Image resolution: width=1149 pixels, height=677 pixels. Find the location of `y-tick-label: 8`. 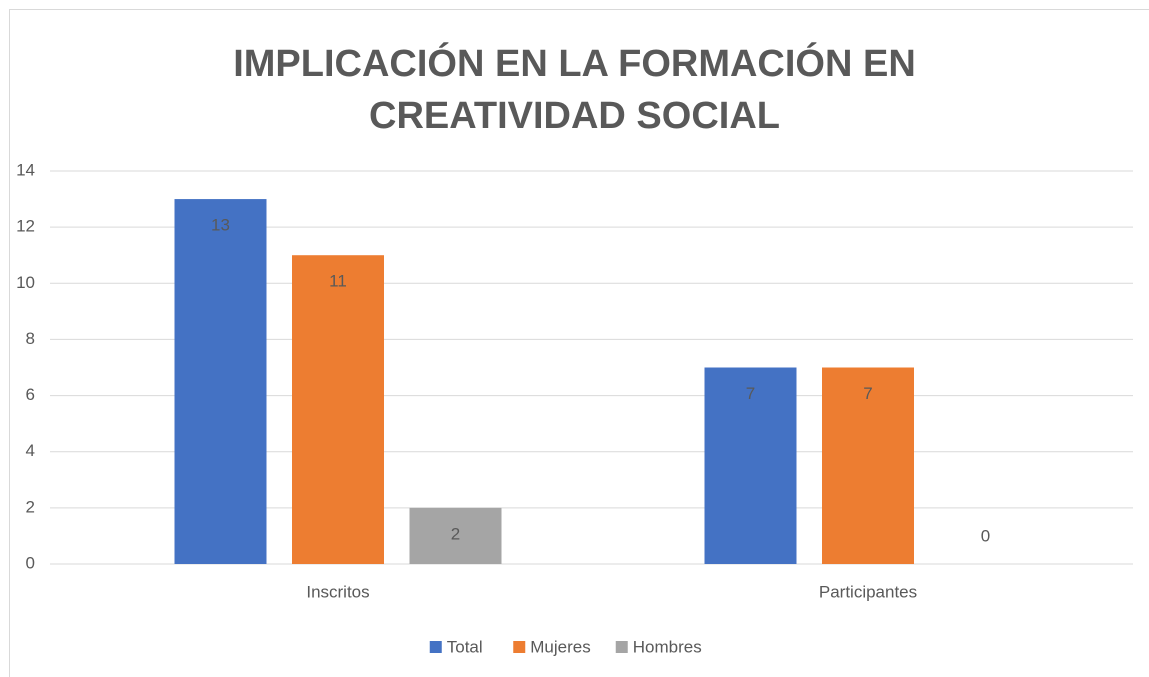

y-tick-label: 8 is located at coordinates (30, 338).